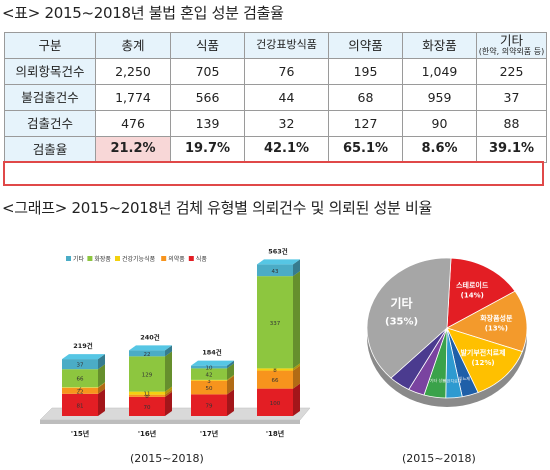  I want to click on row-label: 검출건수, so click(50, 123).